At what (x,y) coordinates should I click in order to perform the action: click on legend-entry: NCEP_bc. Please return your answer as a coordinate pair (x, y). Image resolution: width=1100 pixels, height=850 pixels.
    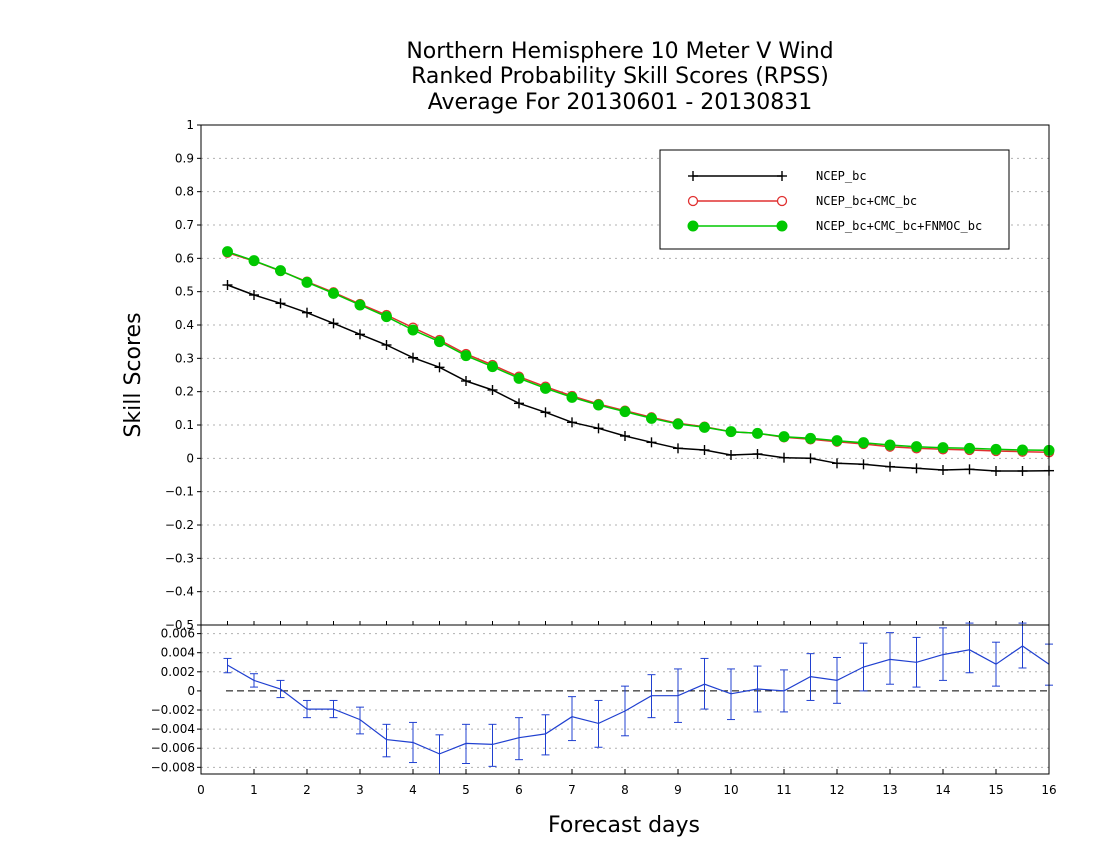
    Looking at the image, I should click on (777, 176).